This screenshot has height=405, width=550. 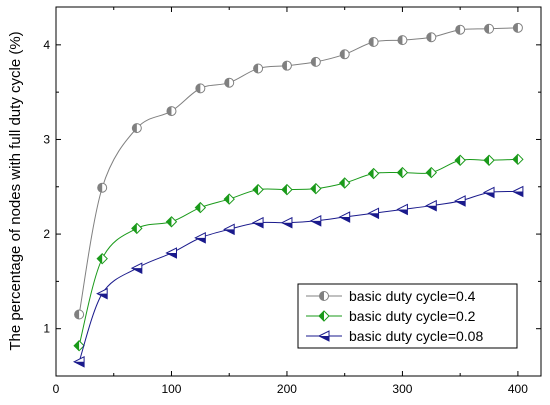 I want to click on x-tick-label: 200, so click(x=287, y=389).